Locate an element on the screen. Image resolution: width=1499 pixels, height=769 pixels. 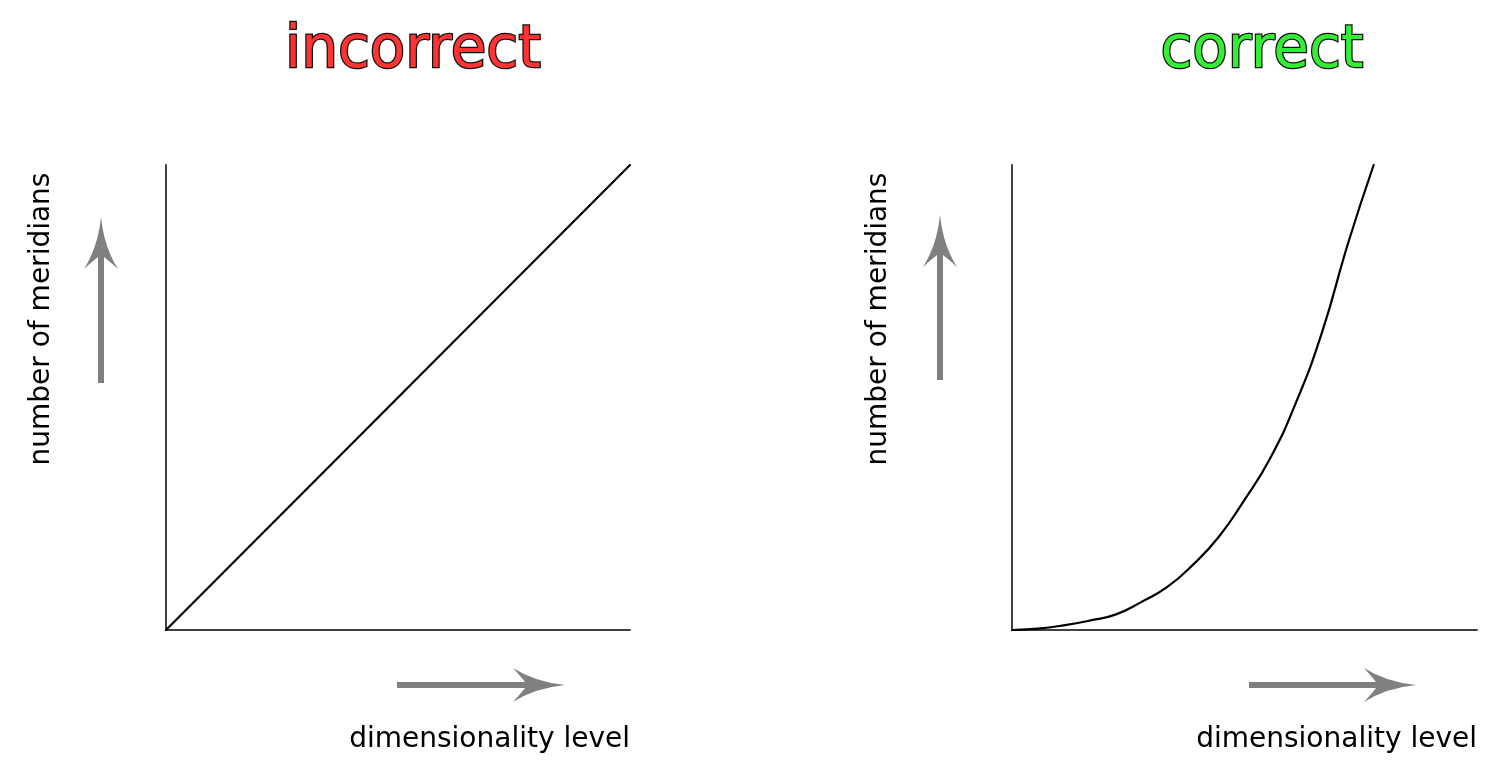
chart-title: correct is located at coordinates (1262, 47).